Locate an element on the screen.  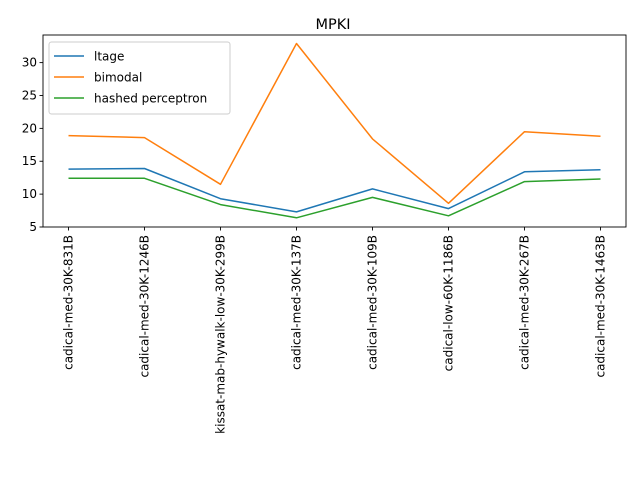
legend-box is located at coordinates (139, 78).